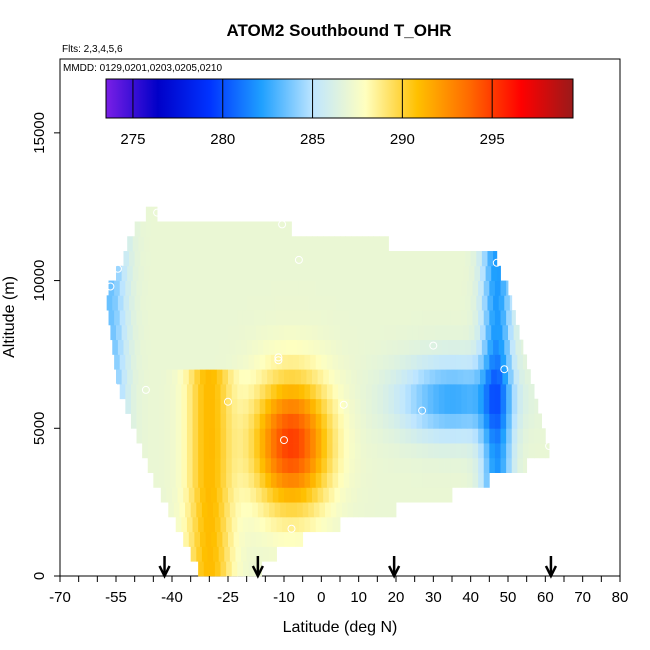 The width and height of the screenshot is (650, 650). Describe the element at coordinates (551, 572) in the screenshot. I see `arrow-head` at that location.